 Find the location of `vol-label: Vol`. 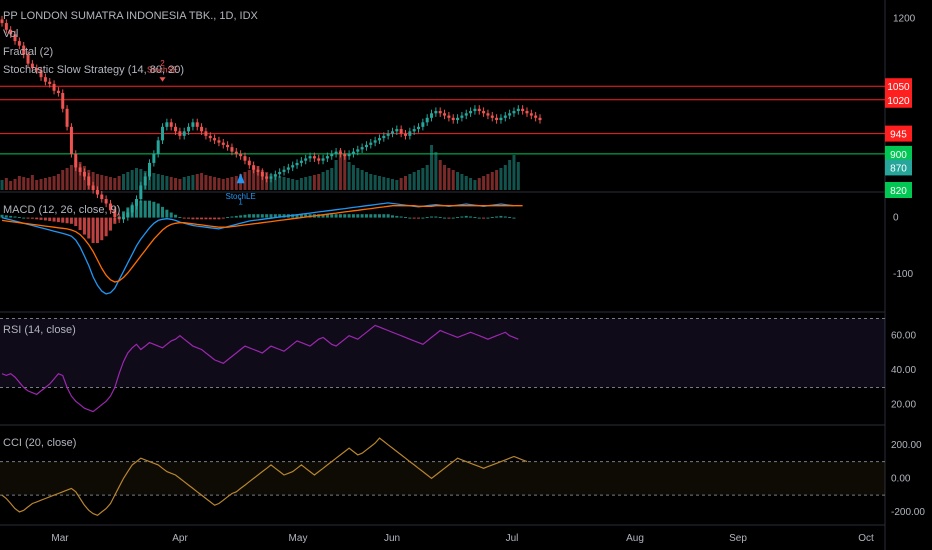

vol-label: Vol is located at coordinates (11, 34).